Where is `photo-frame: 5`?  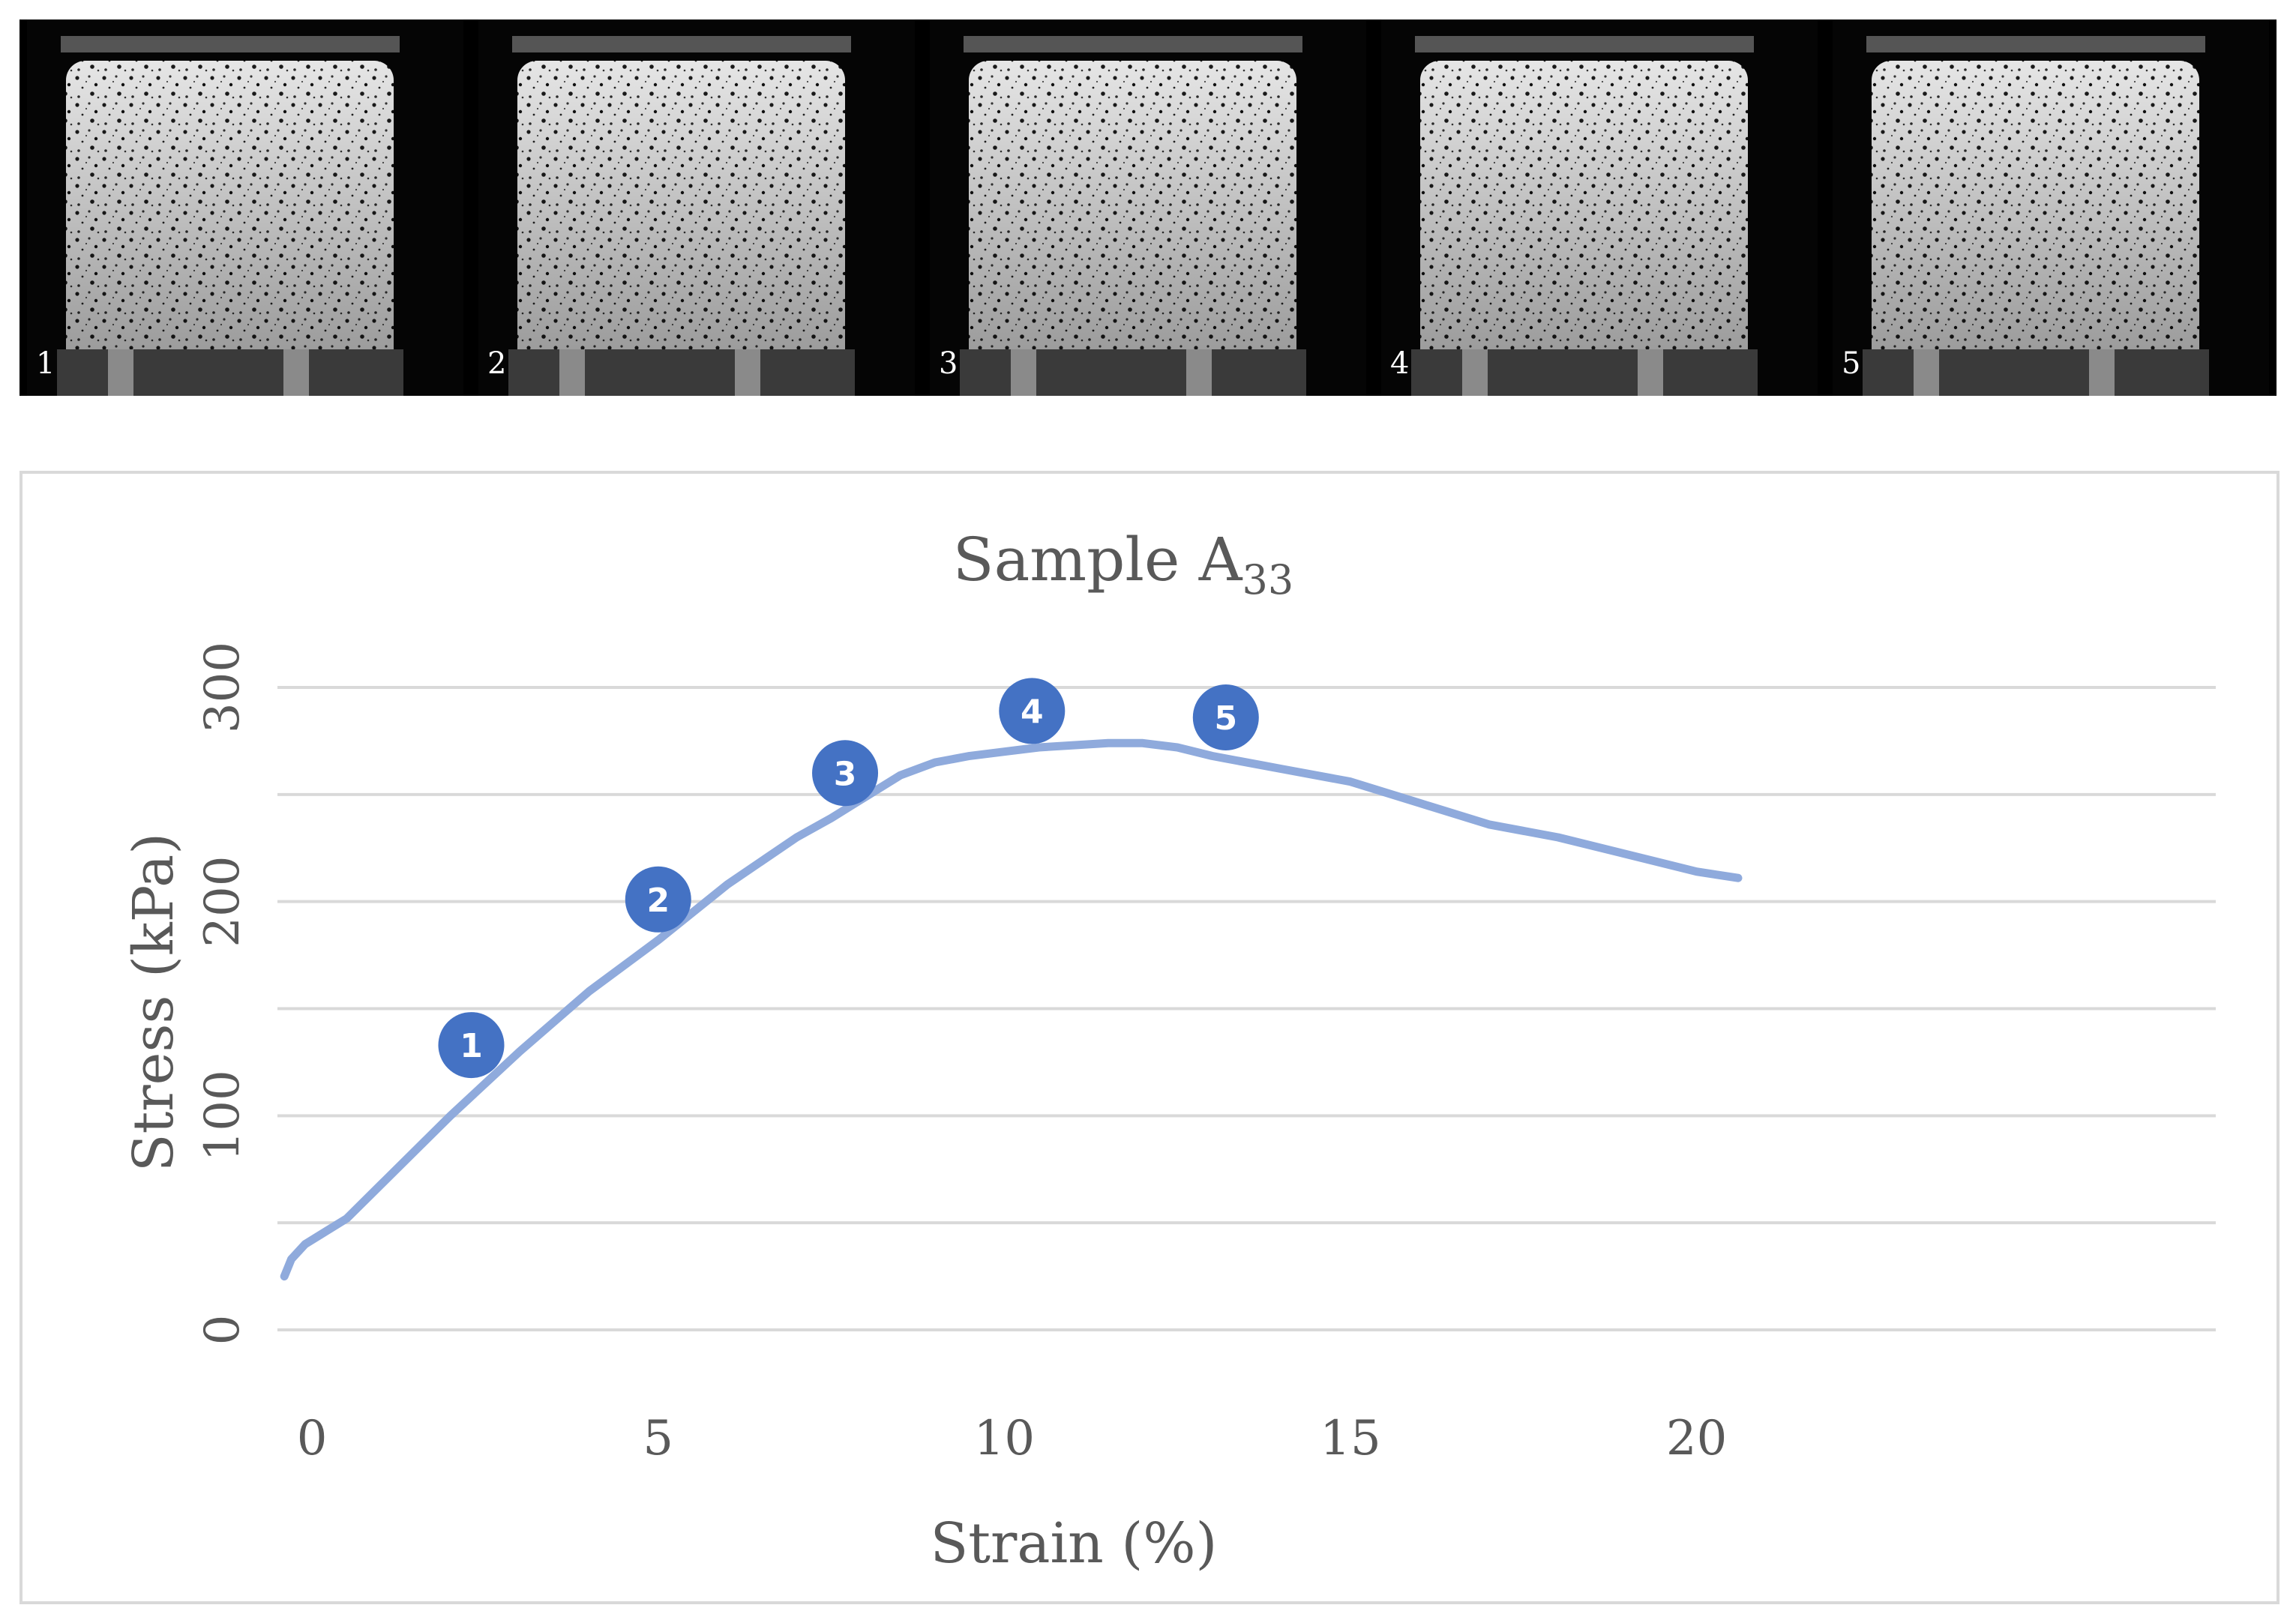
photo-frame: 5 is located at coordinates (2051, 207).